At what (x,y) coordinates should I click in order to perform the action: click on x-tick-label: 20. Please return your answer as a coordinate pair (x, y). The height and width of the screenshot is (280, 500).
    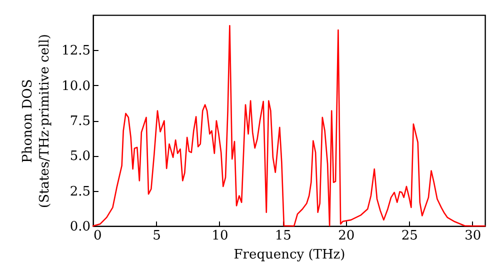
    Looking at the image, I should click on (346, 236).